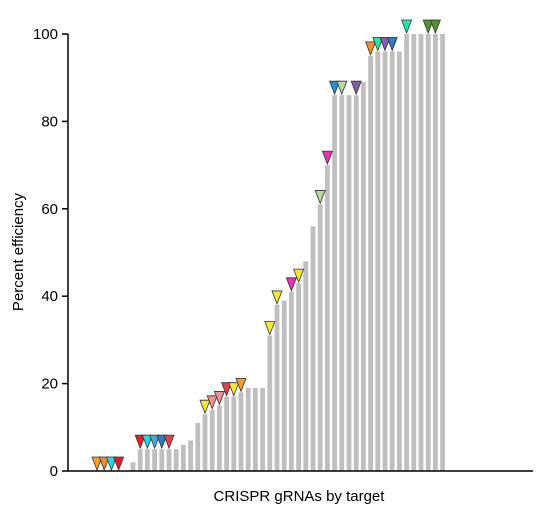  Describe the element at coordinates (49, 296) in the screenshot. I see `y-tick-label: 40` at that location.